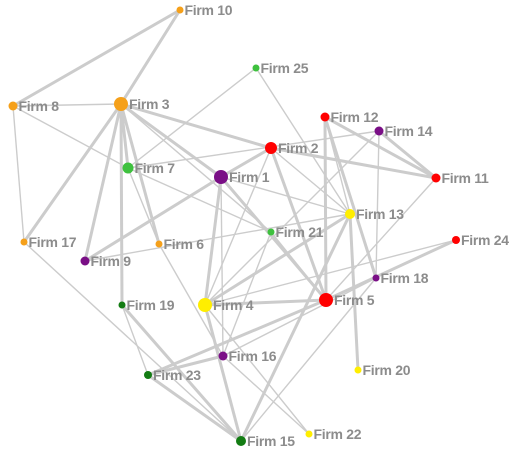 The width and height of the screenshot is (515, 457). Describe the element at coordinates (67, 105) in the screenshot. I see `edge-f3-f8` at that location.